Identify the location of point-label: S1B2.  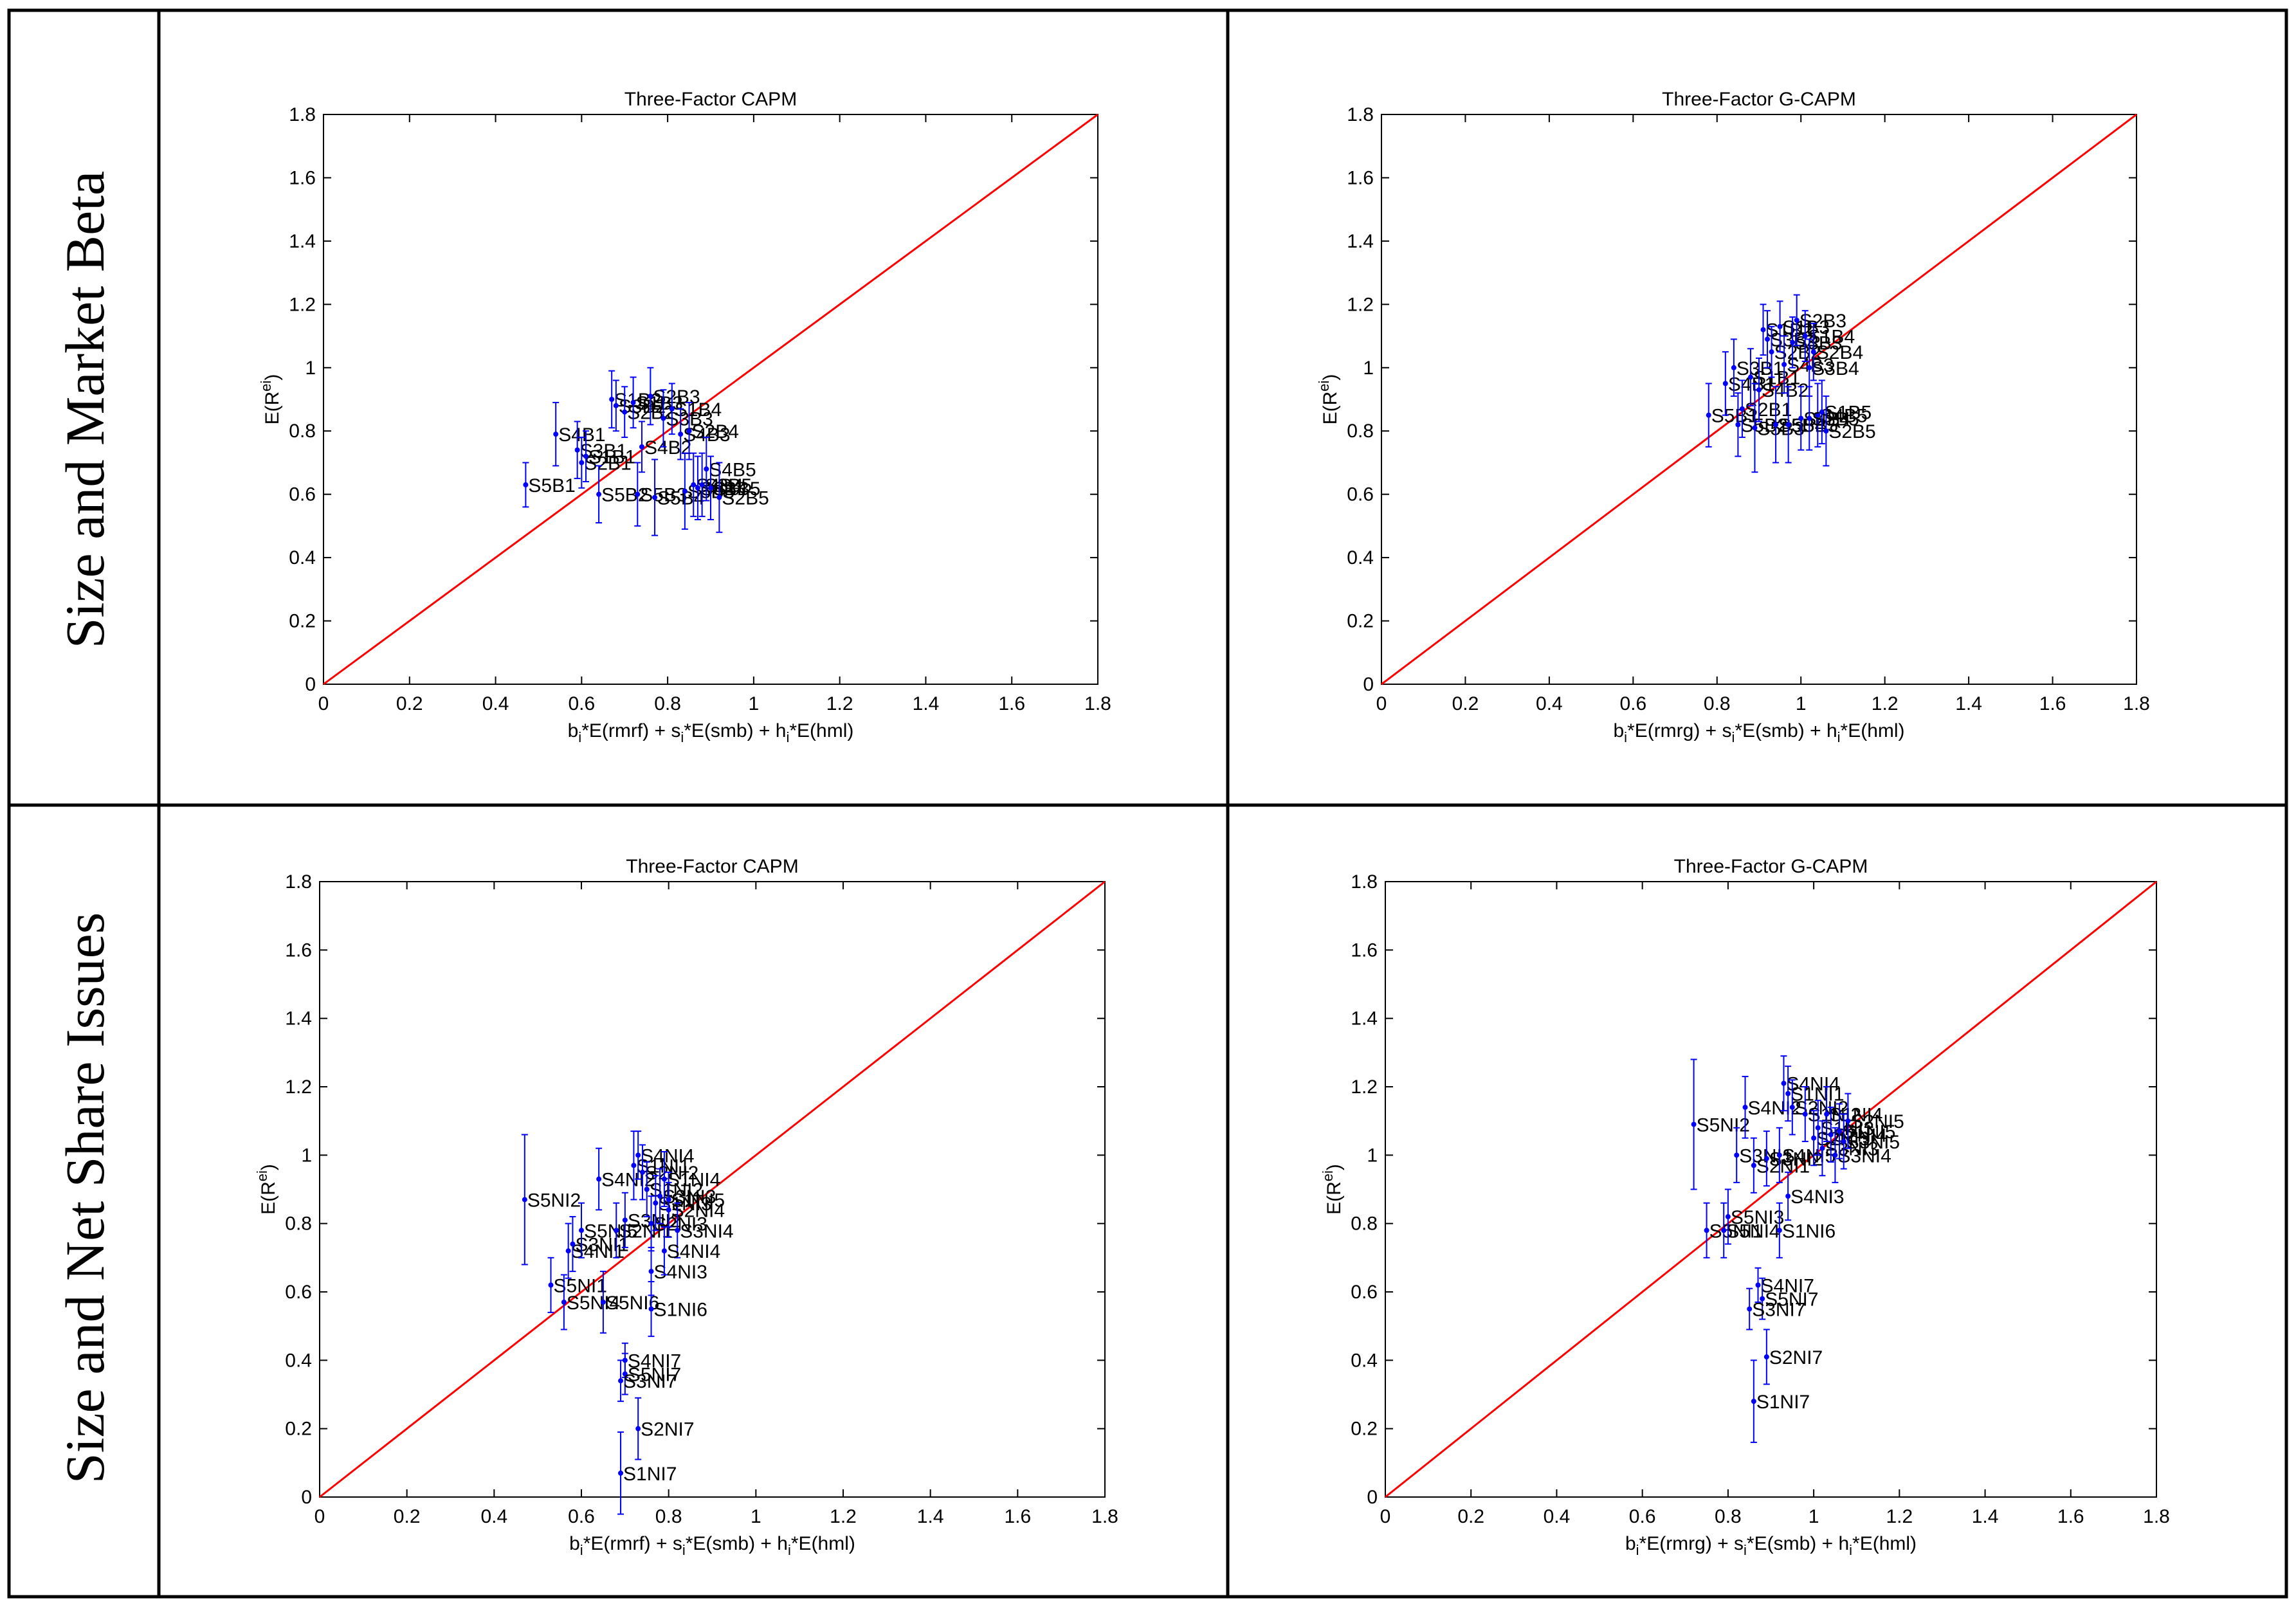
(637, 400).